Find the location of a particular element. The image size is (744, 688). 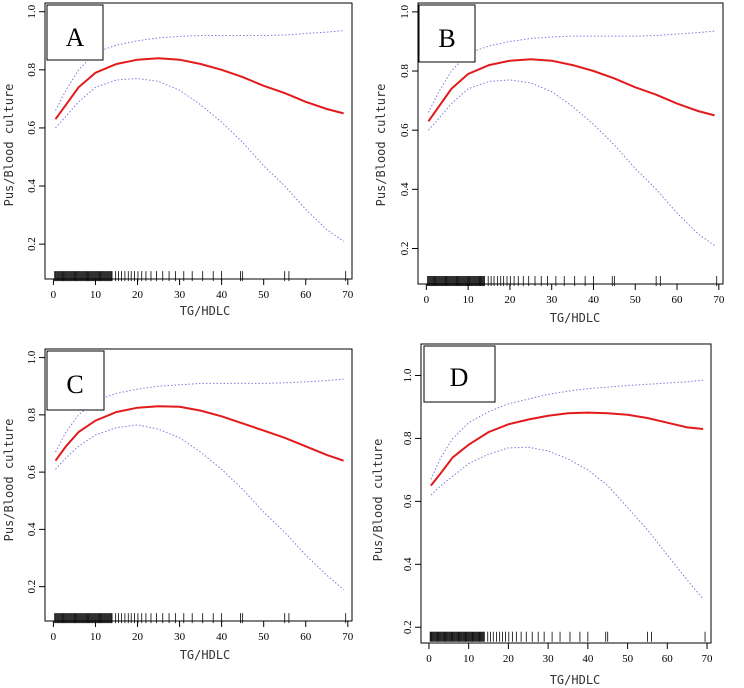

panel-d-xlabel: TG/HDLC is located at coordinates (575, 680).